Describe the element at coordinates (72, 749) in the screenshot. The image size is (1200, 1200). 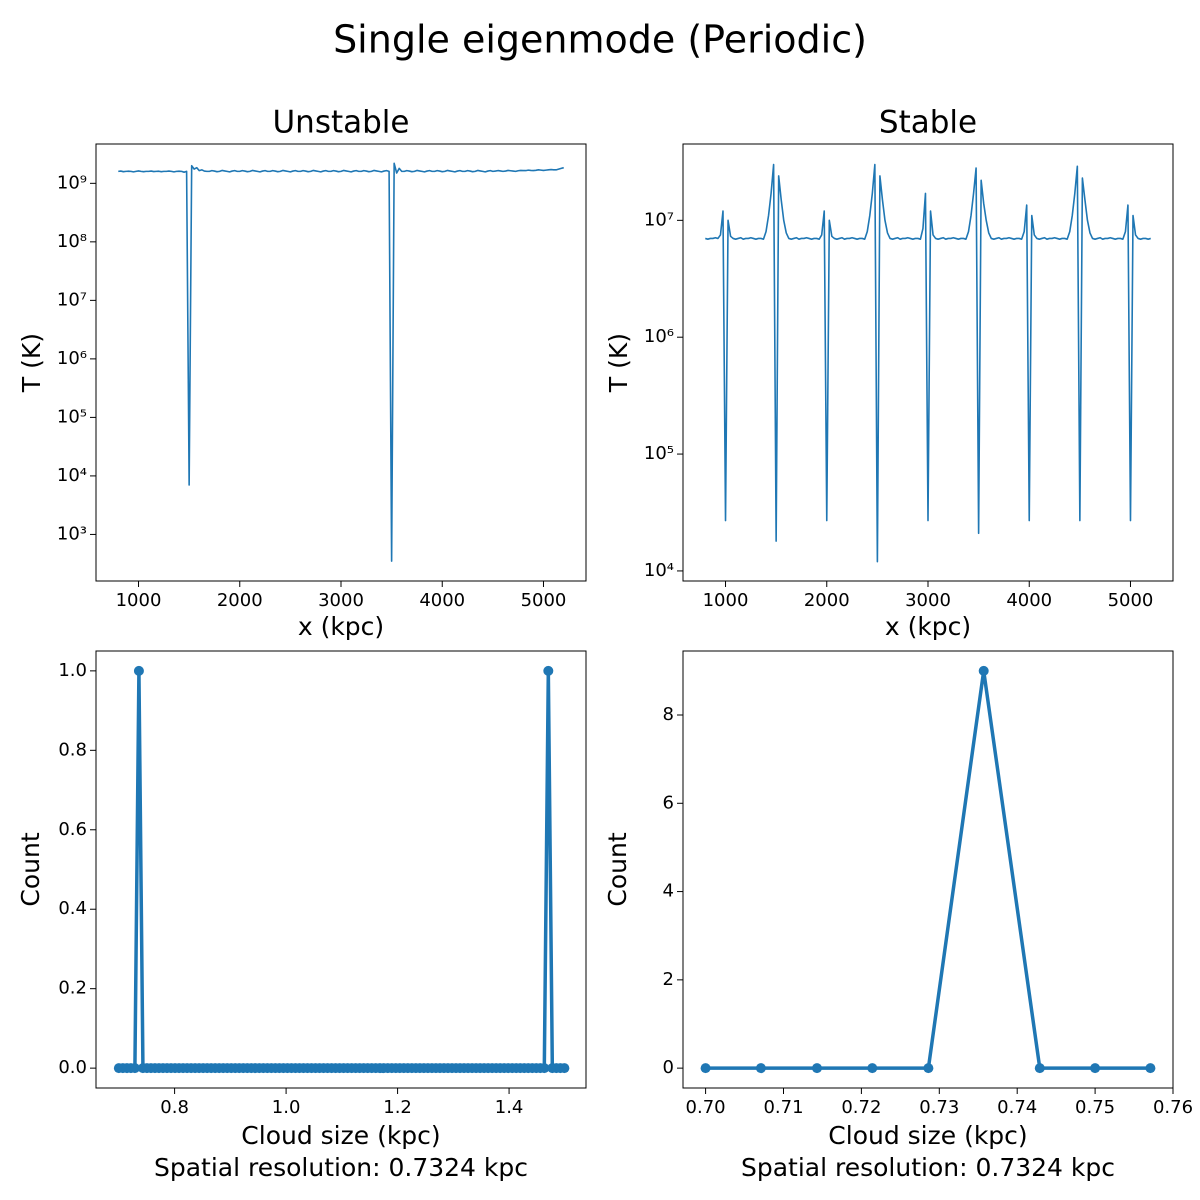
I see `y-tick-label: 0.8` at that location.